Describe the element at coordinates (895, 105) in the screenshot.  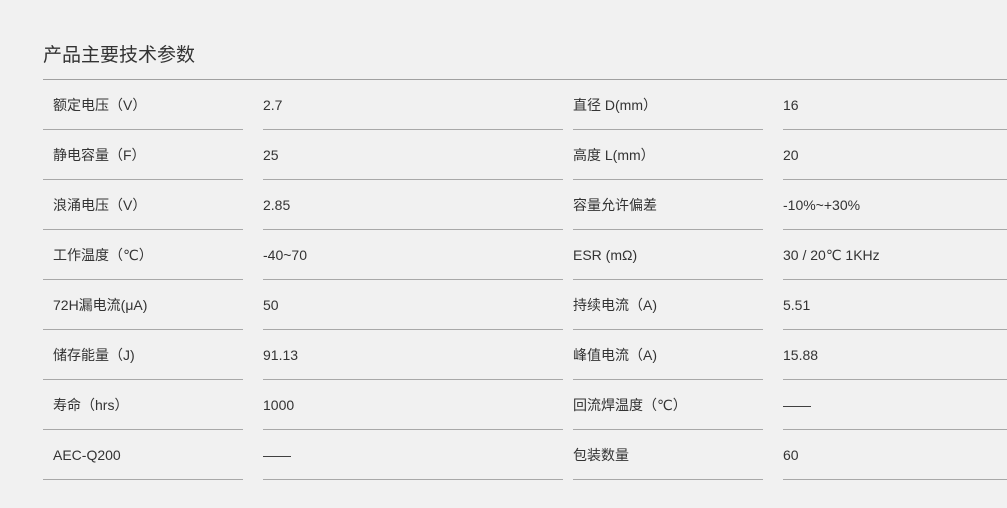
I see `spec-value: 16` at that location.